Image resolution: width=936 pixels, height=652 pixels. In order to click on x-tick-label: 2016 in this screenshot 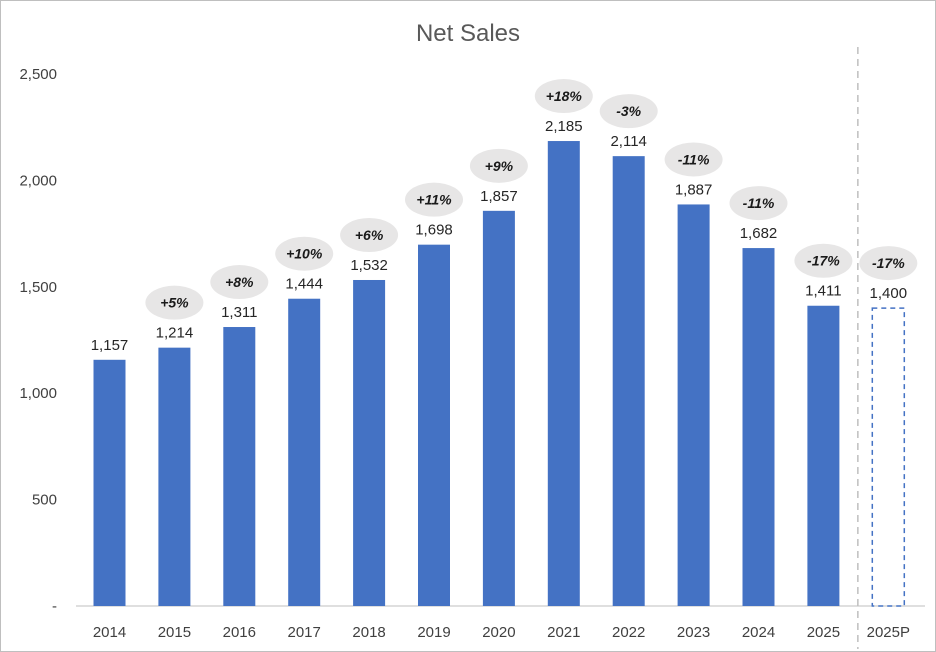, I will do `click(239, 632)`.